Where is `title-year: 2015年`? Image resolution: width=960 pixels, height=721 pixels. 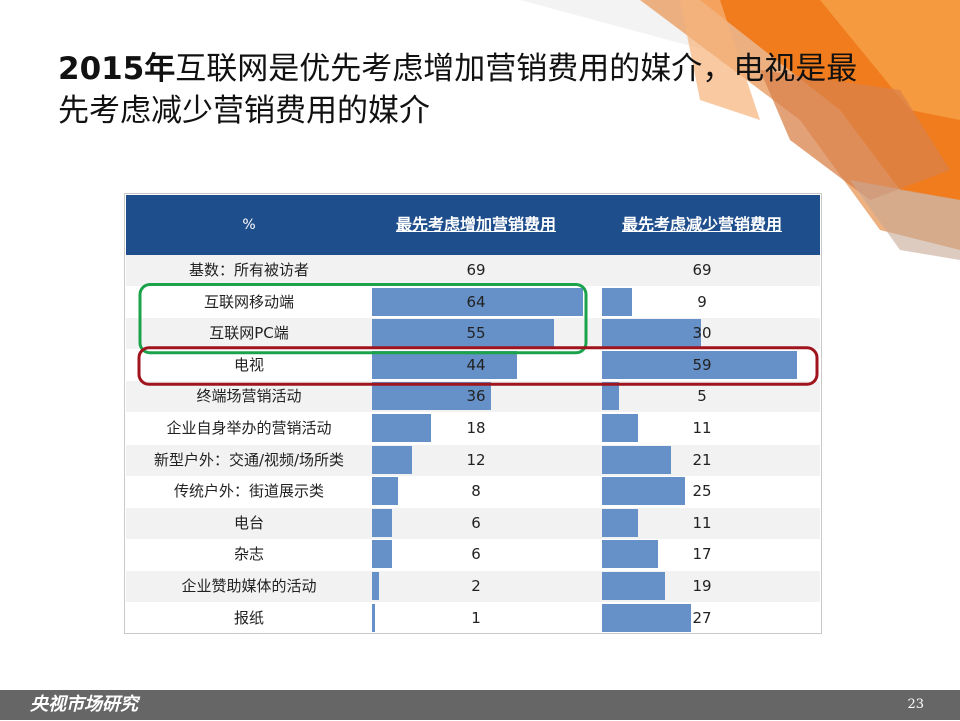
title-year: 2015年 is located at coordinates (117, 69).